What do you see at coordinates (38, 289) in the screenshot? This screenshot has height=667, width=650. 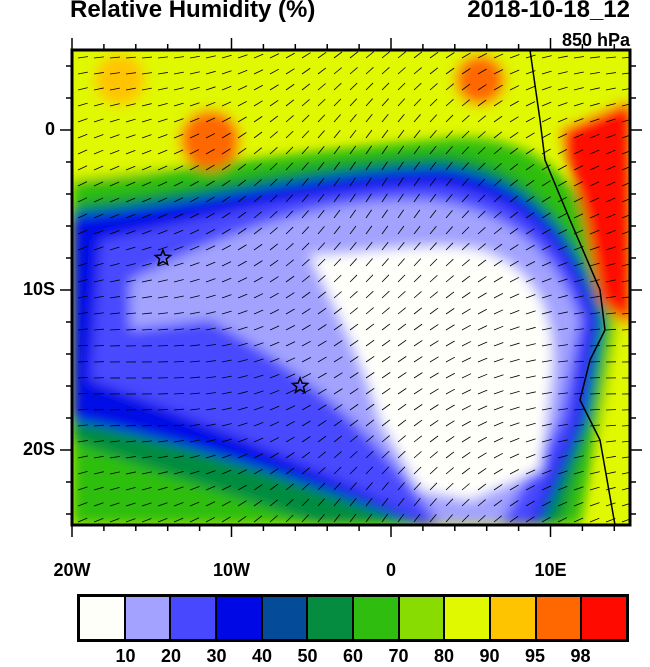 I see `lat-label: 10S` at bounding box center [38, 289].